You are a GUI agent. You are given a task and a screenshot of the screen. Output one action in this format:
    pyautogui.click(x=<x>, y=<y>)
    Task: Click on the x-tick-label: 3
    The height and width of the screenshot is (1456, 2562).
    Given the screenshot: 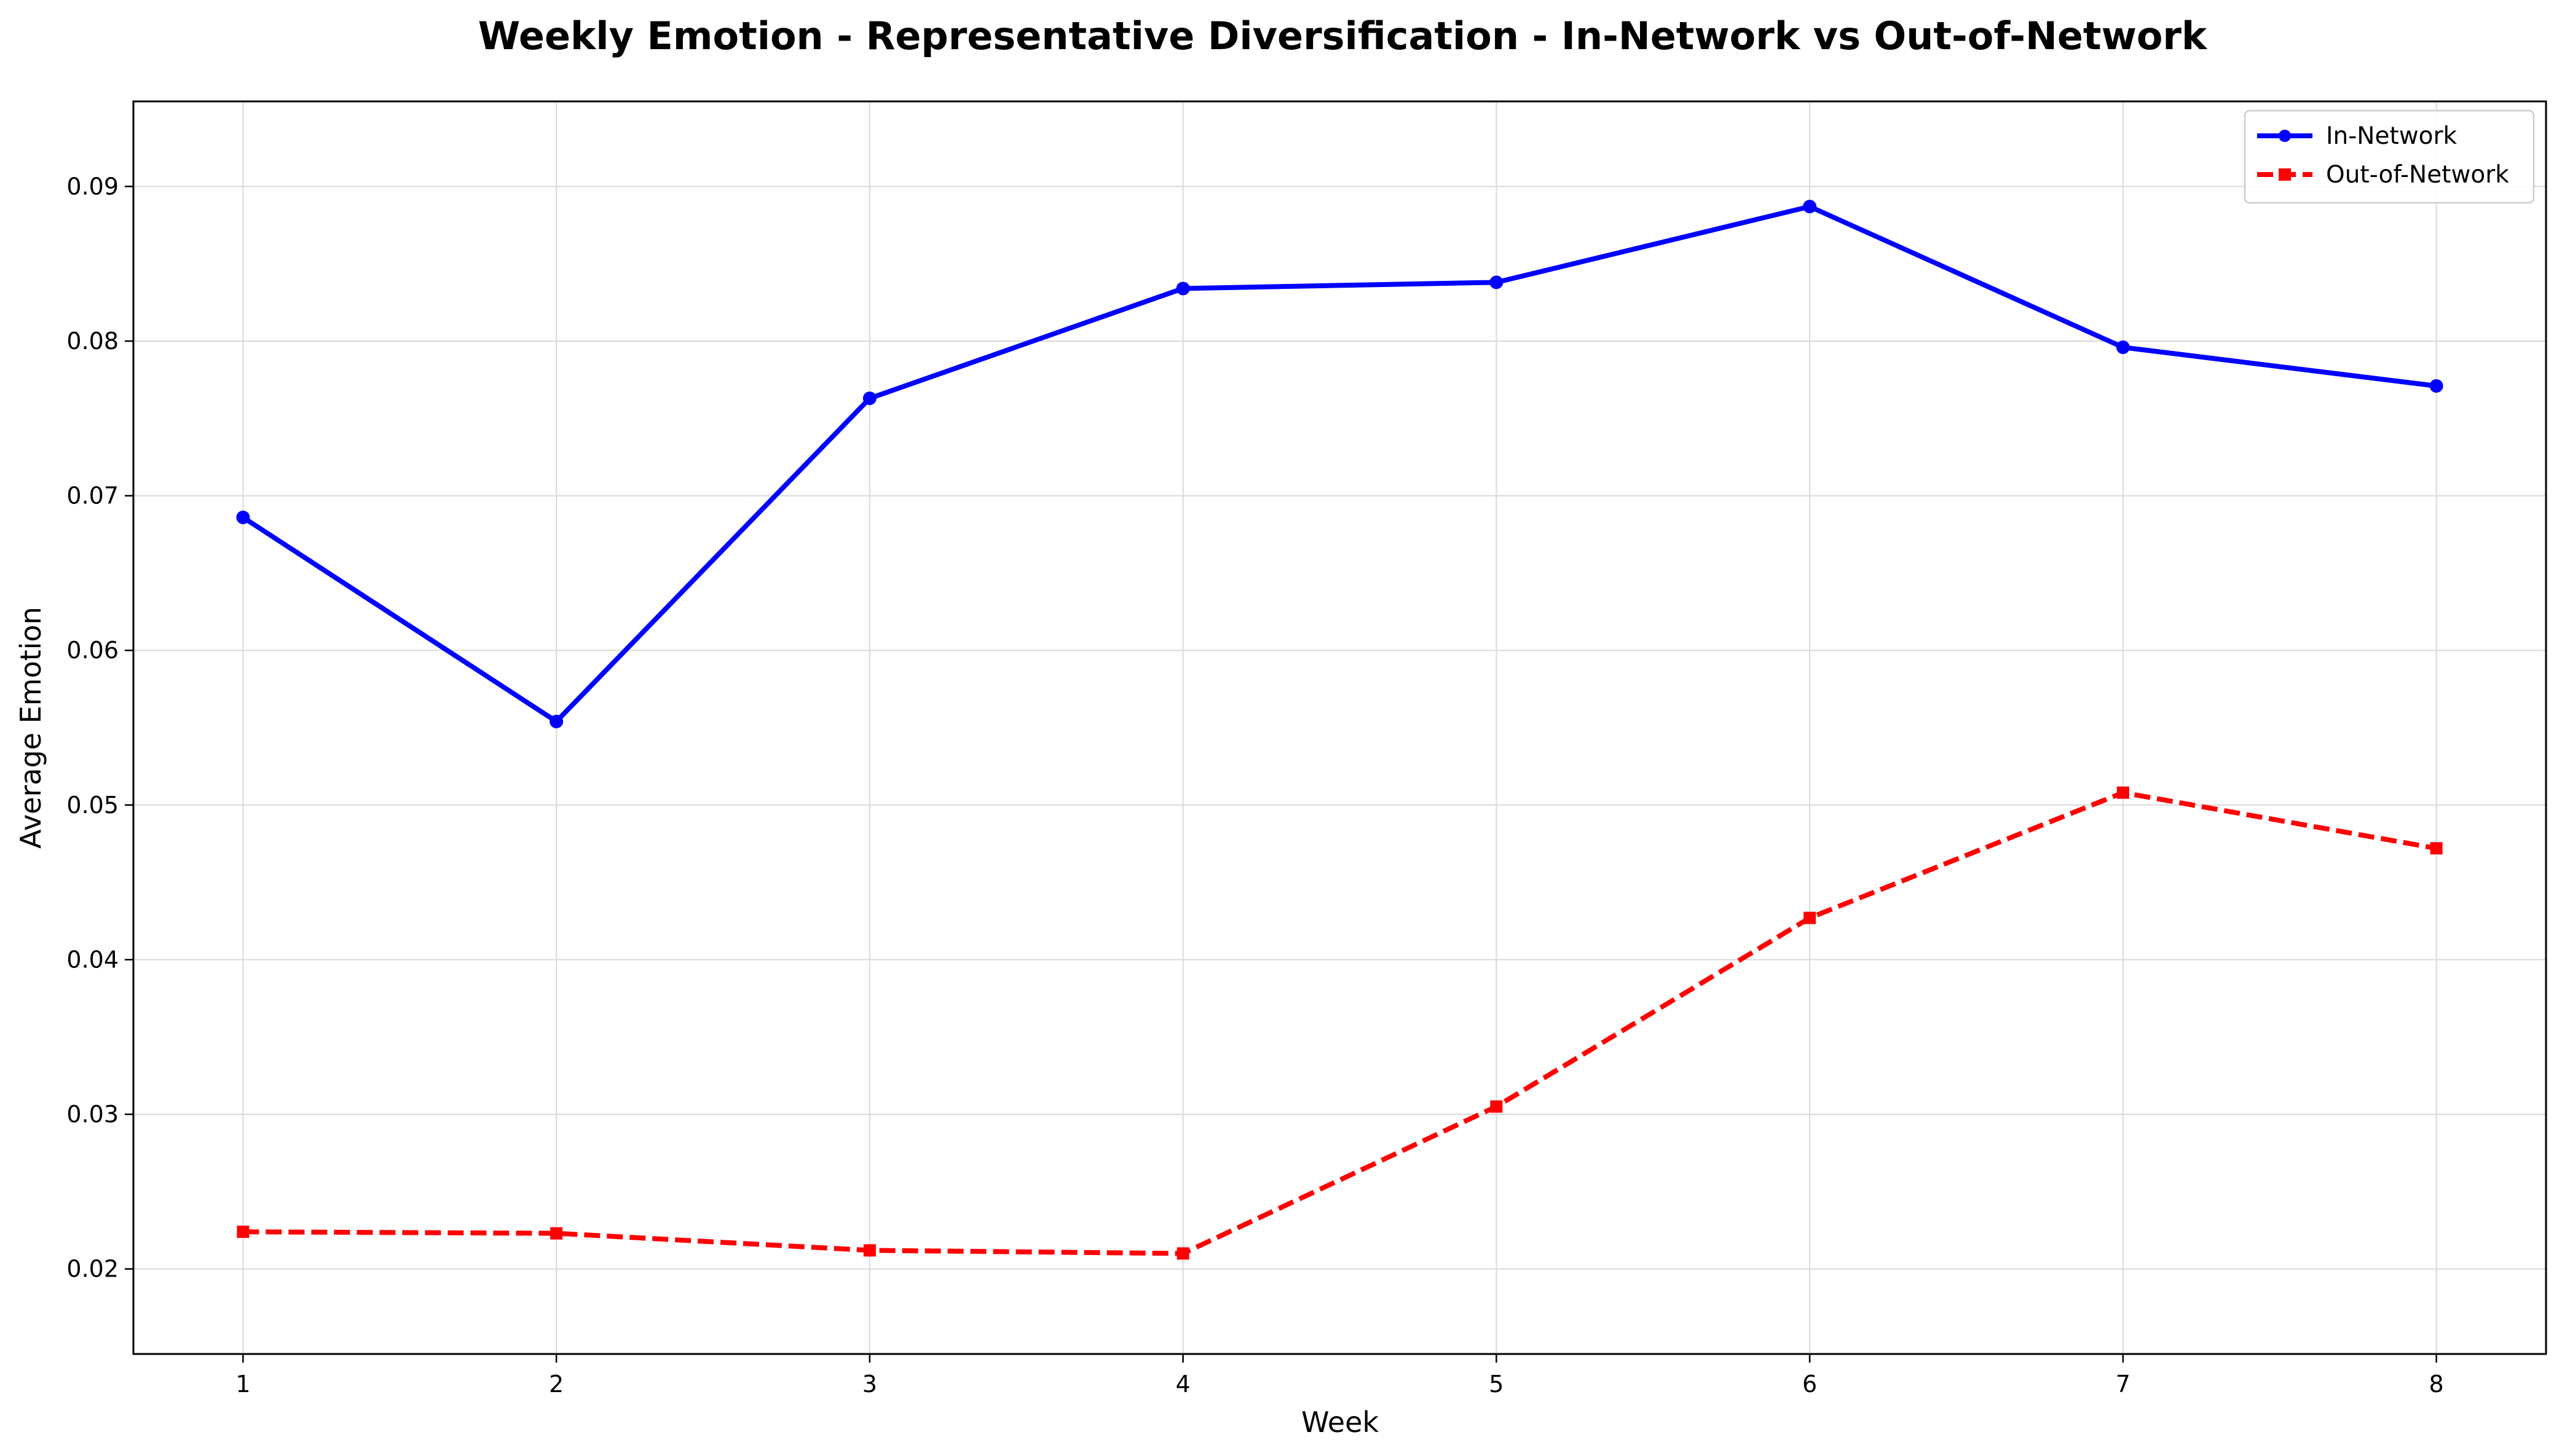 What is the action you would take?
    pyautogui.click(x=870, y=1384)
    